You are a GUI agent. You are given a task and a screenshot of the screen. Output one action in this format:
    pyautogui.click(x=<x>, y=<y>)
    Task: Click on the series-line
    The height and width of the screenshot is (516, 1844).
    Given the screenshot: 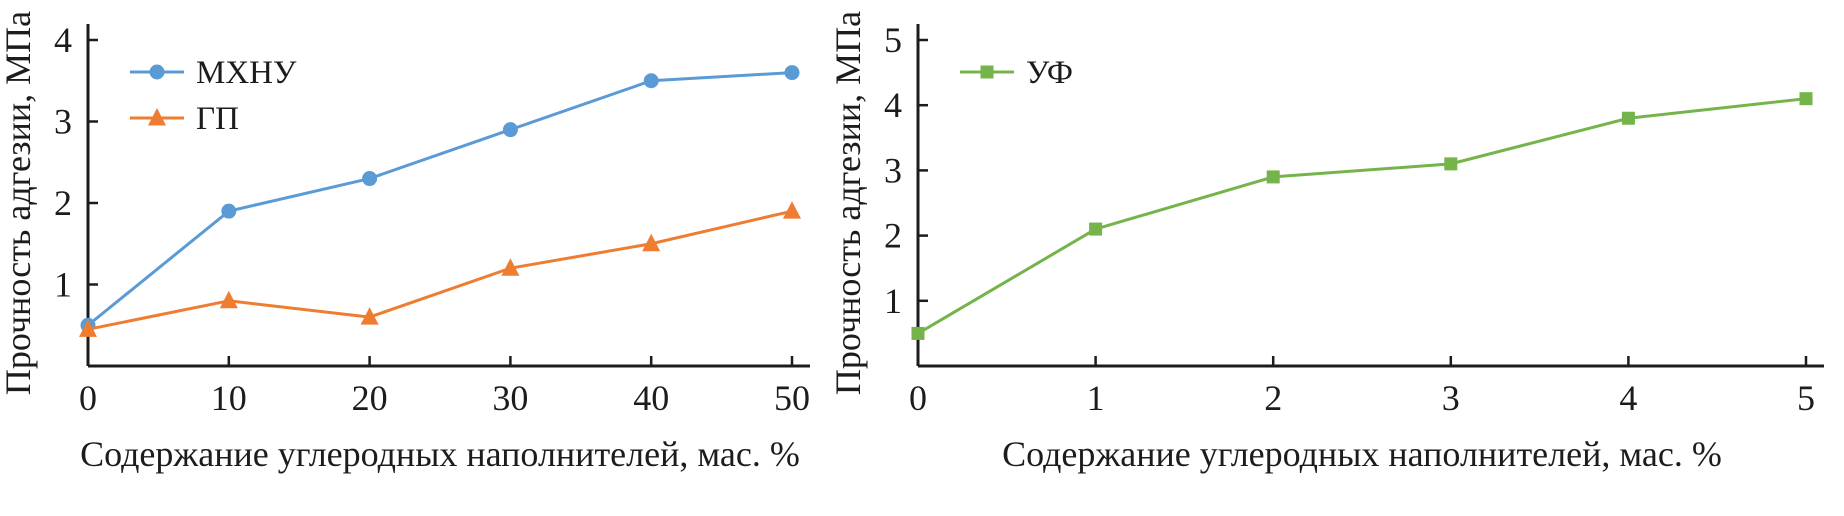 What is the action you would take?
    pyautogui.click(x=440, y=270)
    